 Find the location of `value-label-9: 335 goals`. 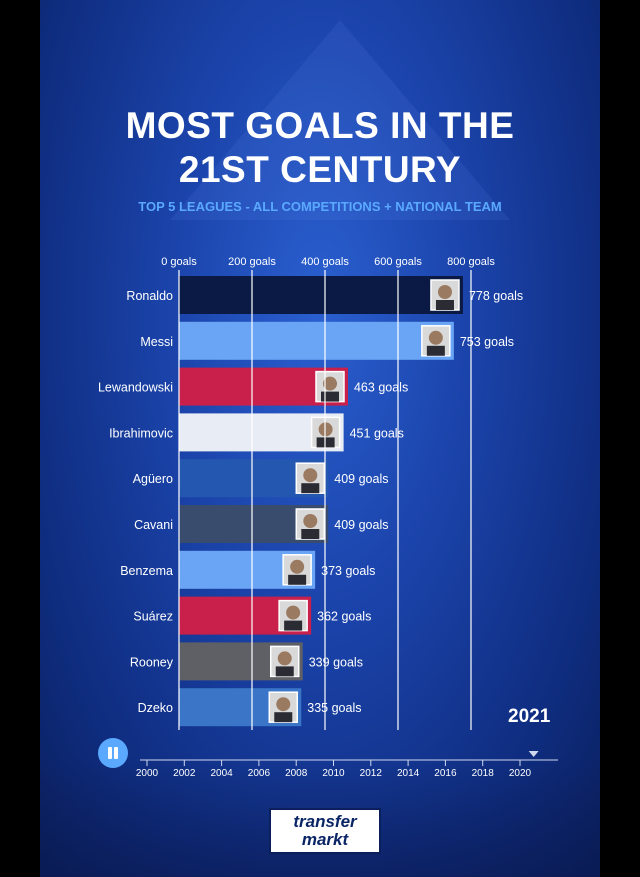

value-label-9: 335 goals is located at coordinates (334, 708).